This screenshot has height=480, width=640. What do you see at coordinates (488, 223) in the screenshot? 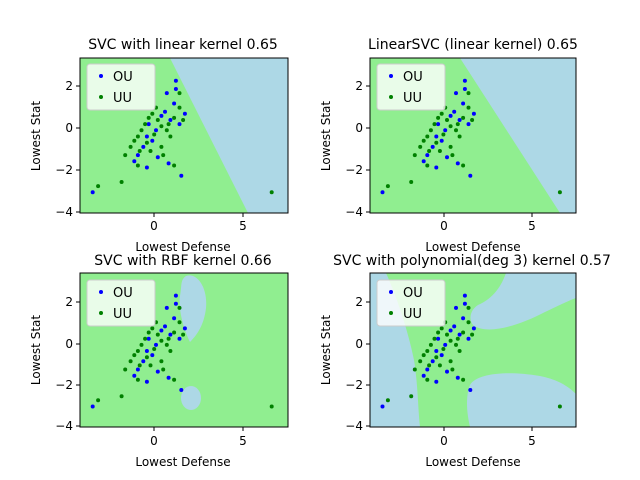
I see `x-ticks-1: 0 5` at bounding box center [488, 223].